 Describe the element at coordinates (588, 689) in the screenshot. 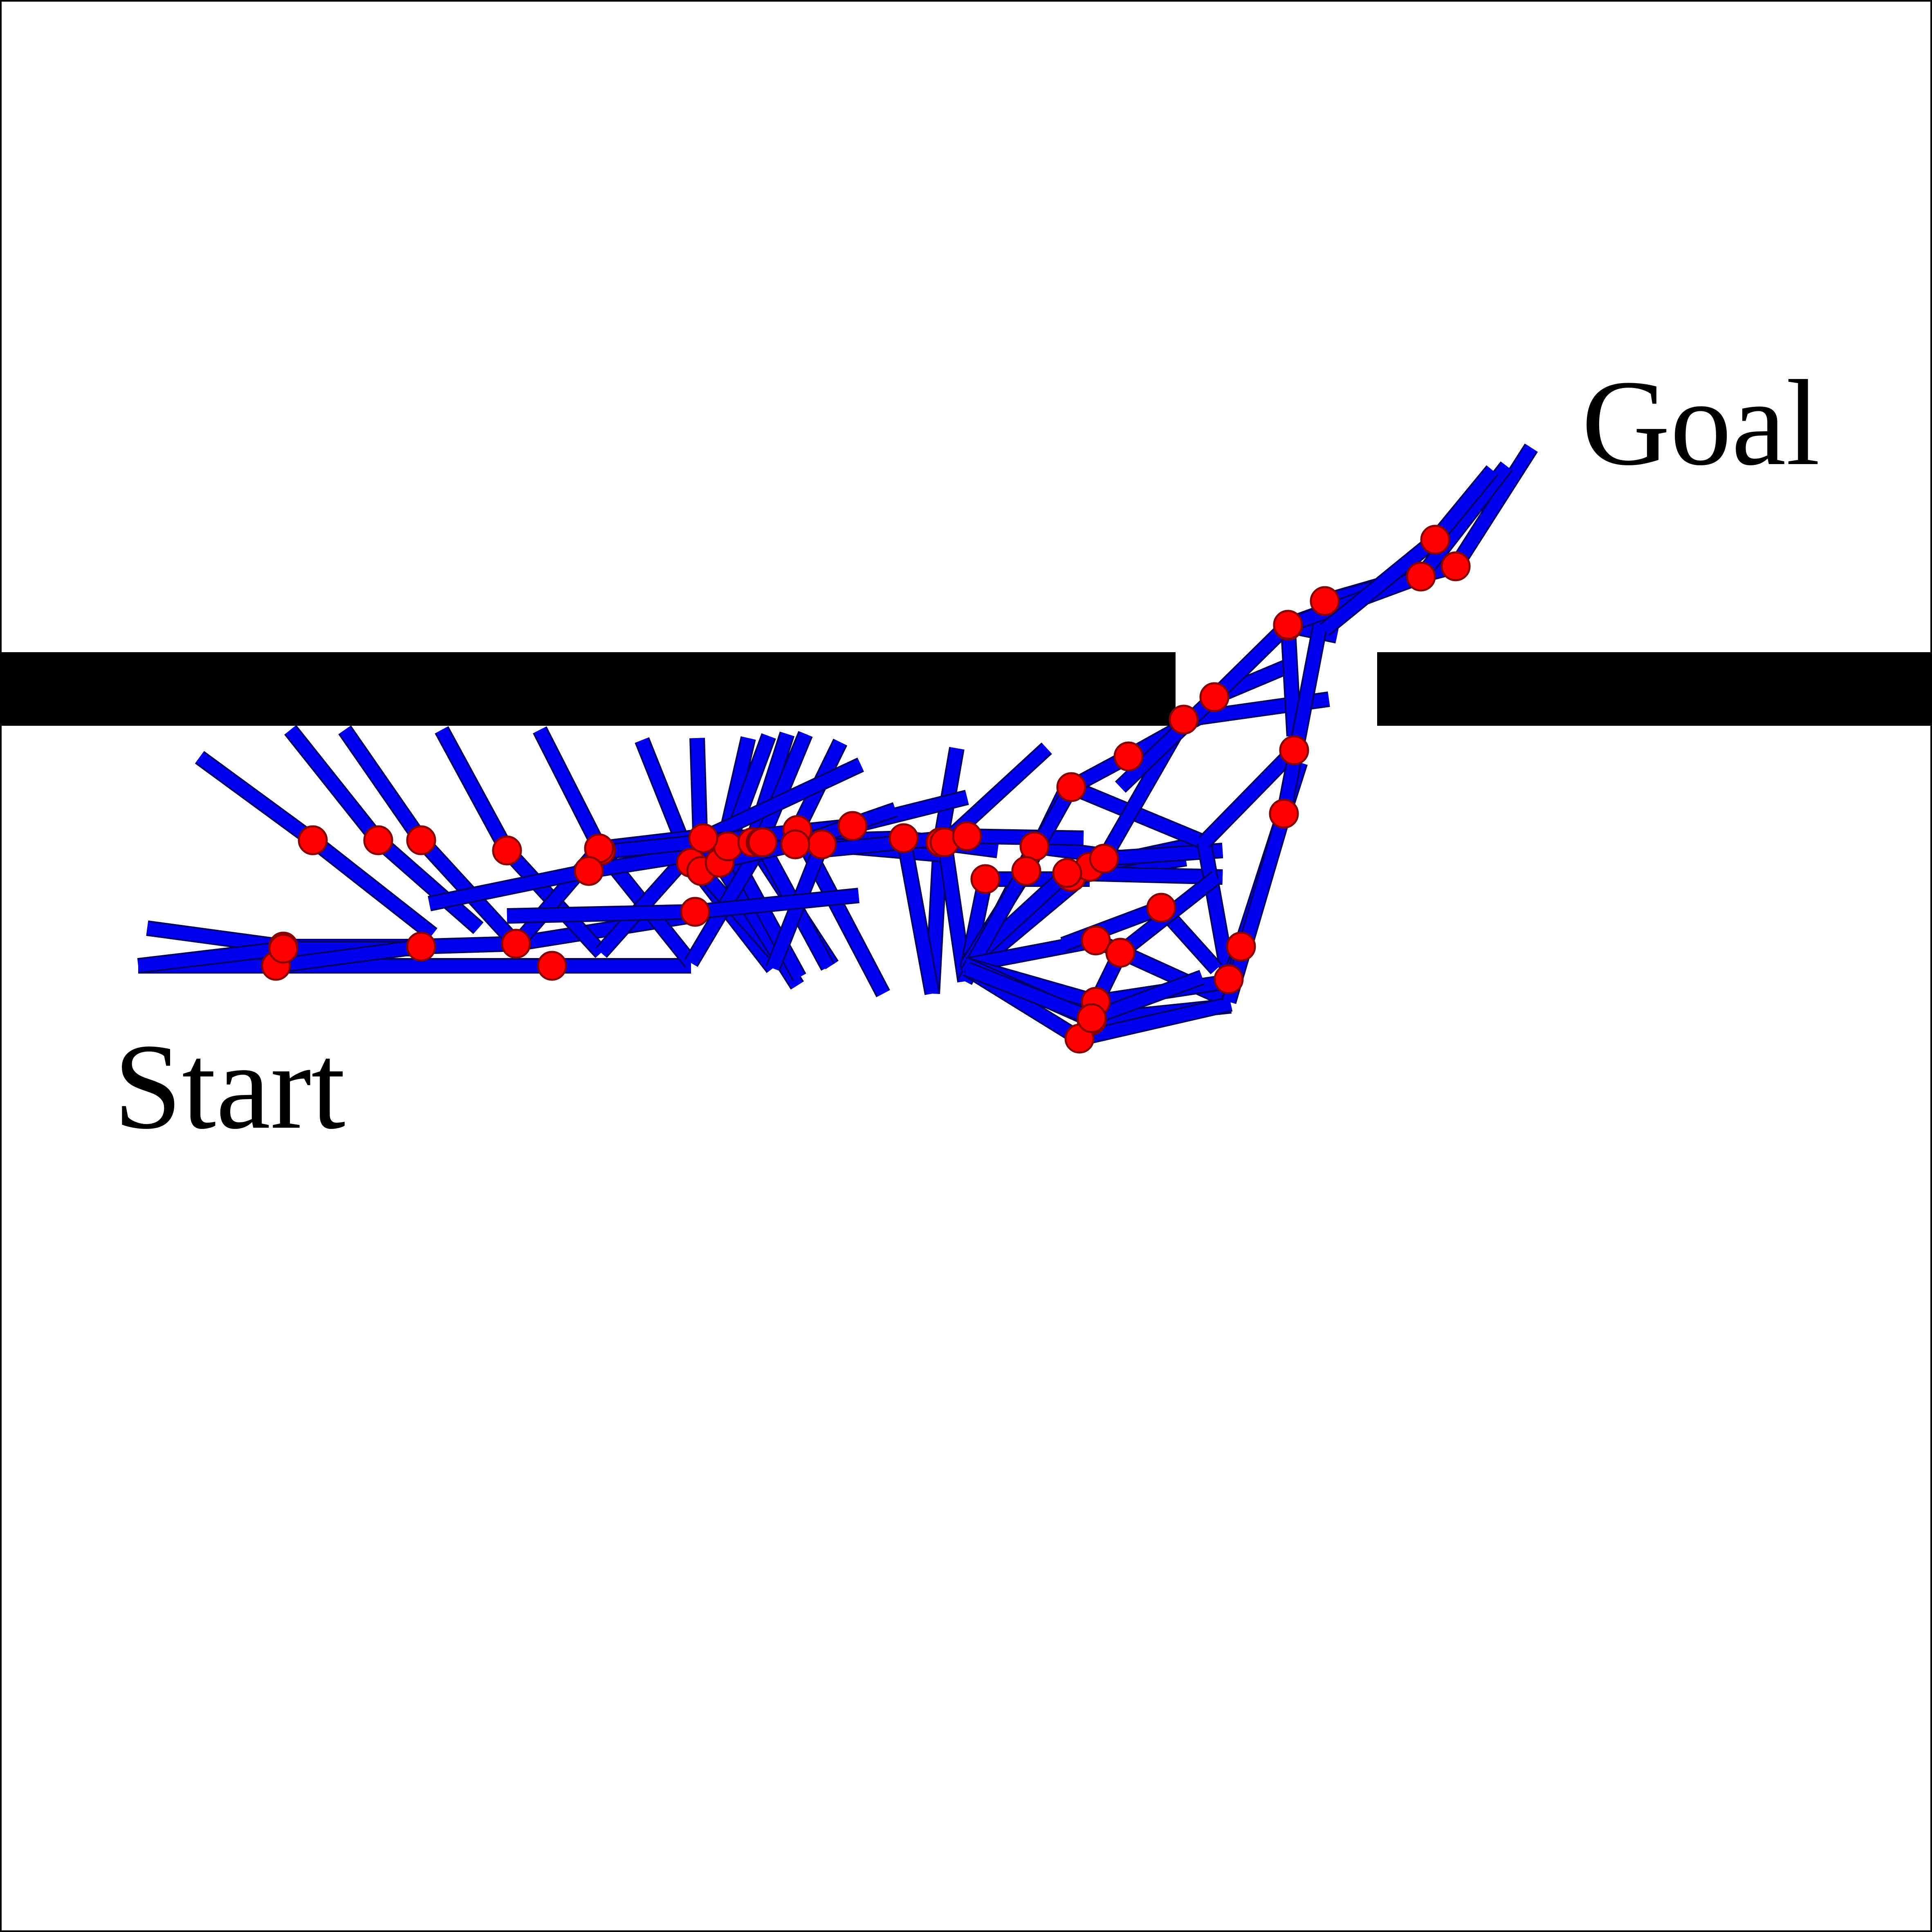

I see `wall-left` at that location.